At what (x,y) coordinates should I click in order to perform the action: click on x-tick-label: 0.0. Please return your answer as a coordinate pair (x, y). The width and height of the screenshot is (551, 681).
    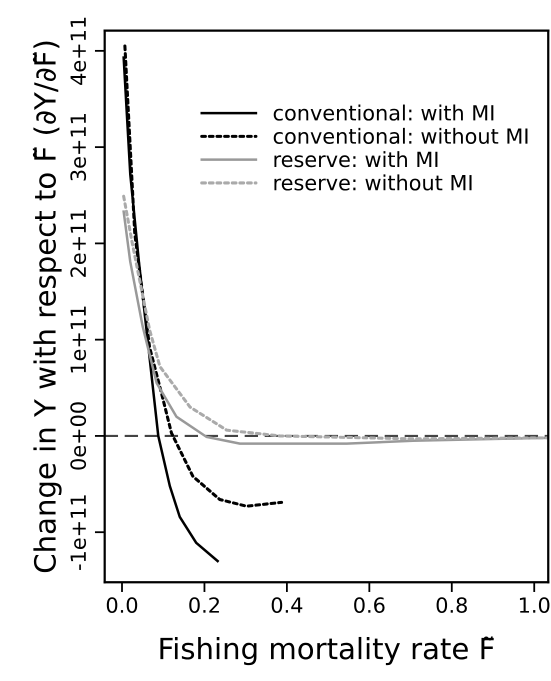
    Looking at the image, I should click on (122, 605).